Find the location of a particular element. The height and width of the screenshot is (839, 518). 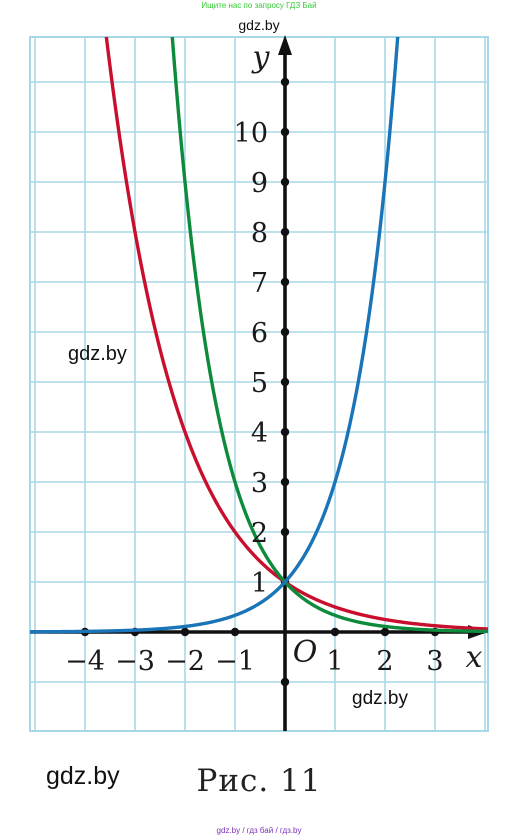

x-tick-label: −4 is located at coordinates (85, 661).